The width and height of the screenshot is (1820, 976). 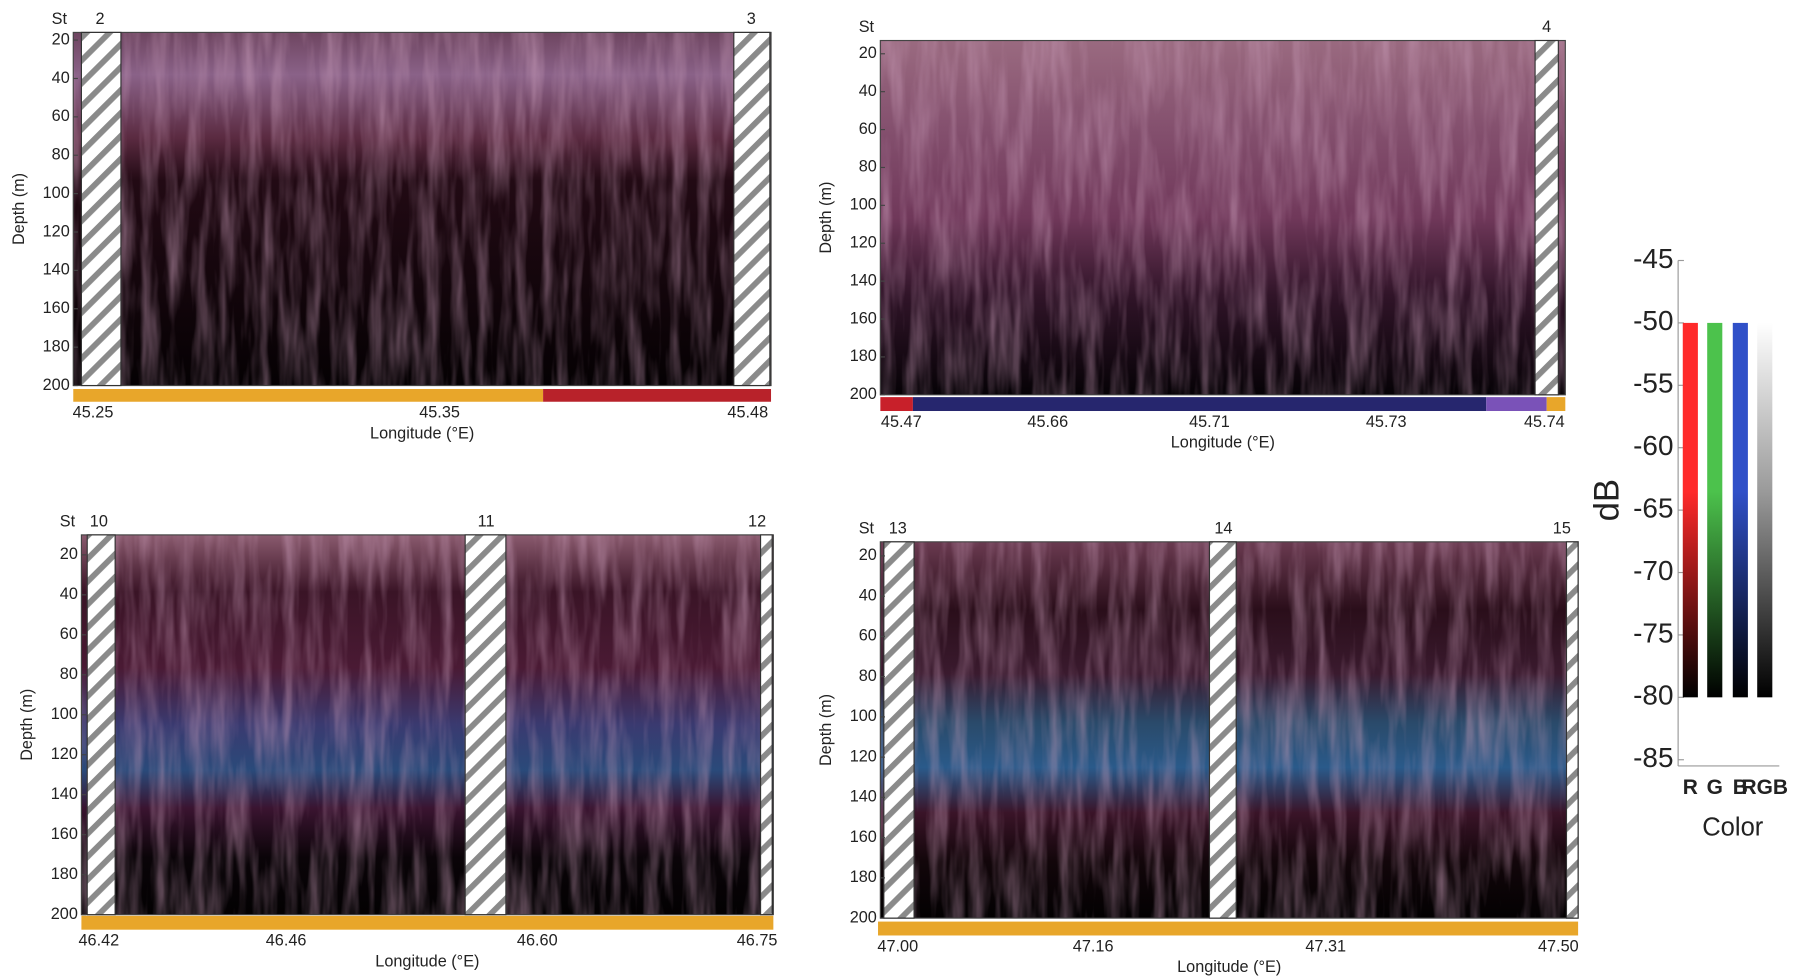 What do you see at coordinates (1653, 632) in the screenshot?
I see `y-tick-label: -75` at bounding box center [1653, 632].